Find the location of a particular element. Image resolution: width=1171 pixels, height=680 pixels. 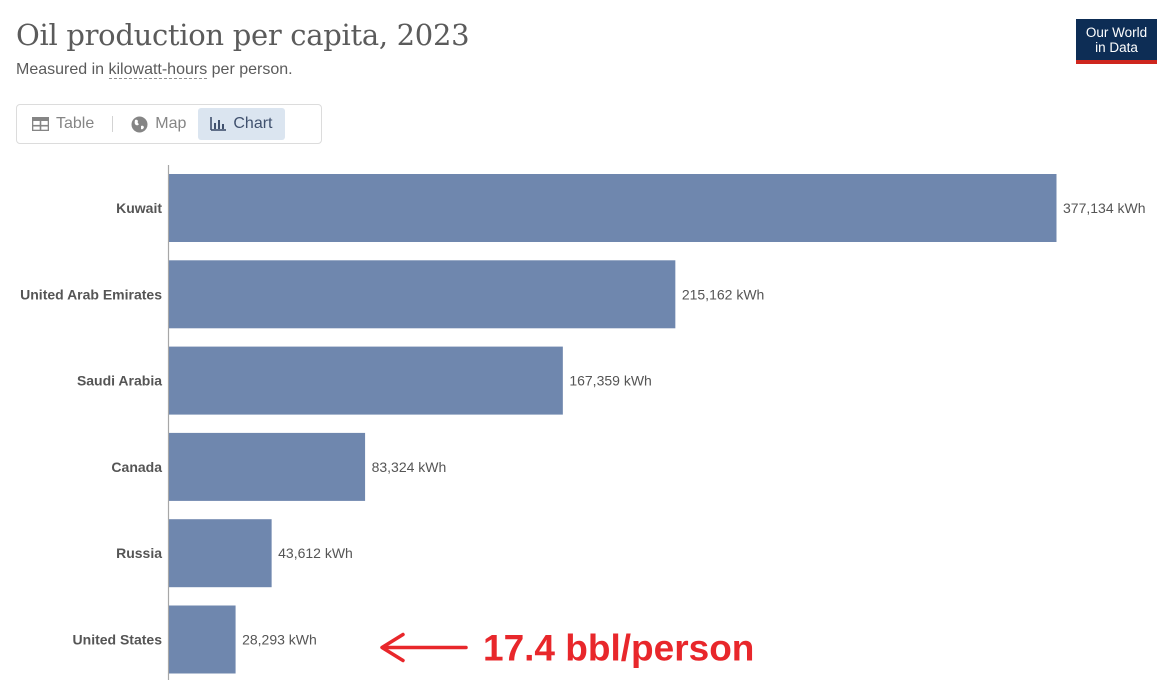

kilowatt-hours-link: kilowatt-hours is located at coordinates (158, 70).